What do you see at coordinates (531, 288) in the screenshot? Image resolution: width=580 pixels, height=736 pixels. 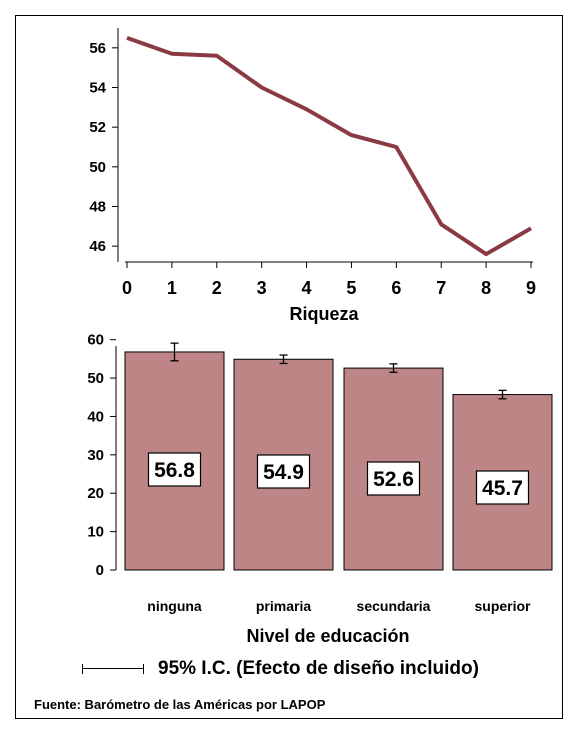 I see `line-x-tick-label: 9` at bounding box center [531, 288].